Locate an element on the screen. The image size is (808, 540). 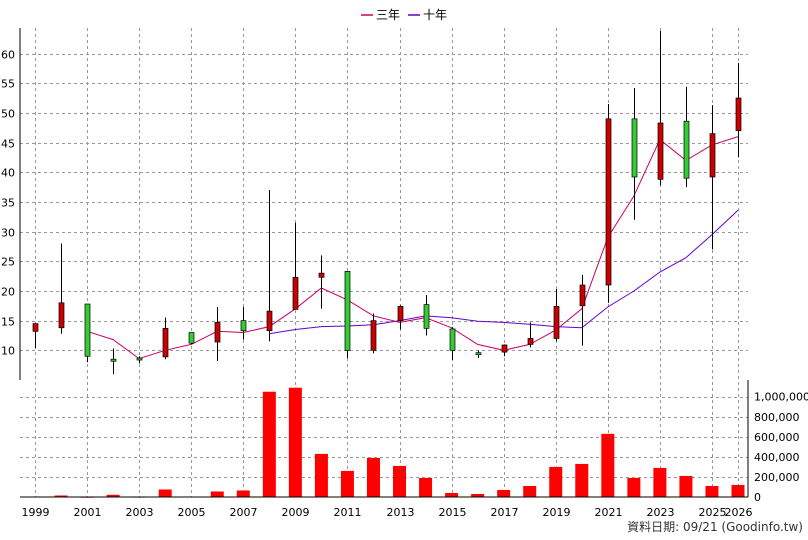
price-tick-label: 25 is located at coordinates (8, 262).